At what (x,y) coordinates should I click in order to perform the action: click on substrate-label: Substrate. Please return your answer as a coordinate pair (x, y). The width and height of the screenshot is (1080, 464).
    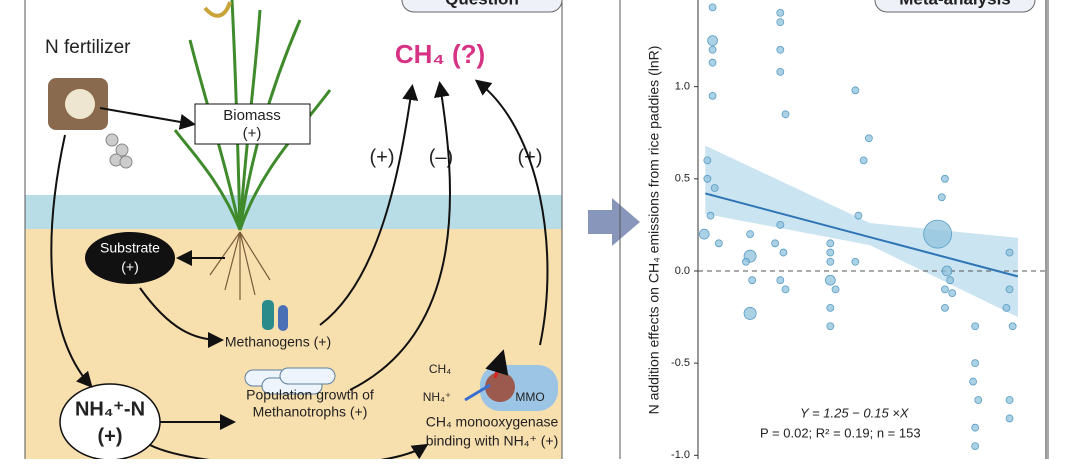
    Looking at the image, I should click on (130, 248).